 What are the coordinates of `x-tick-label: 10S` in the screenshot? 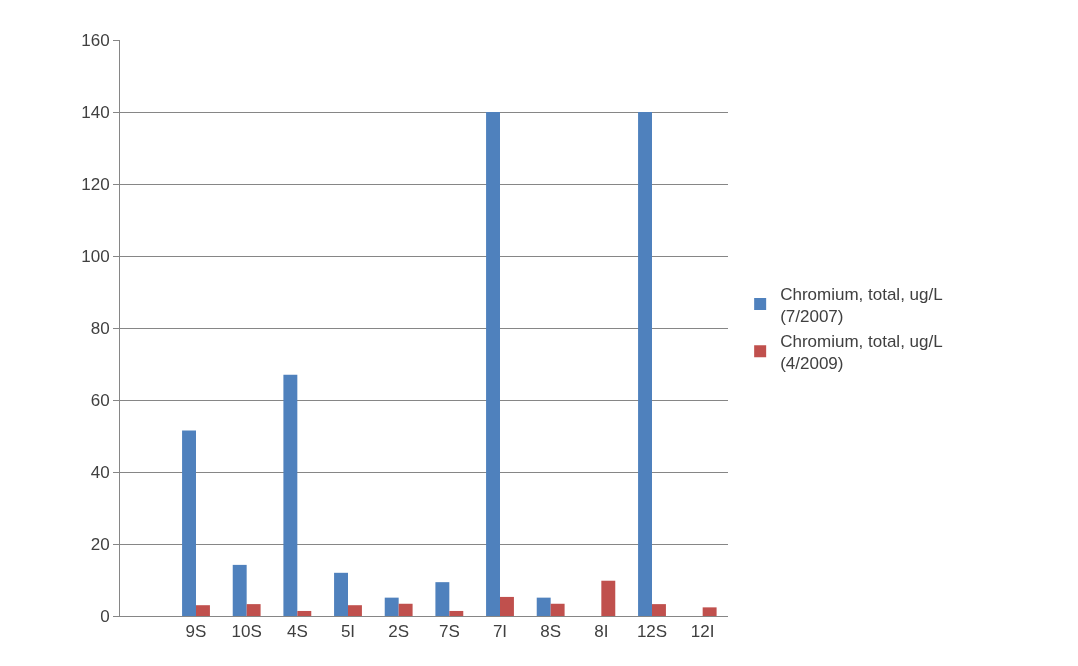 It's located at (246, 632).